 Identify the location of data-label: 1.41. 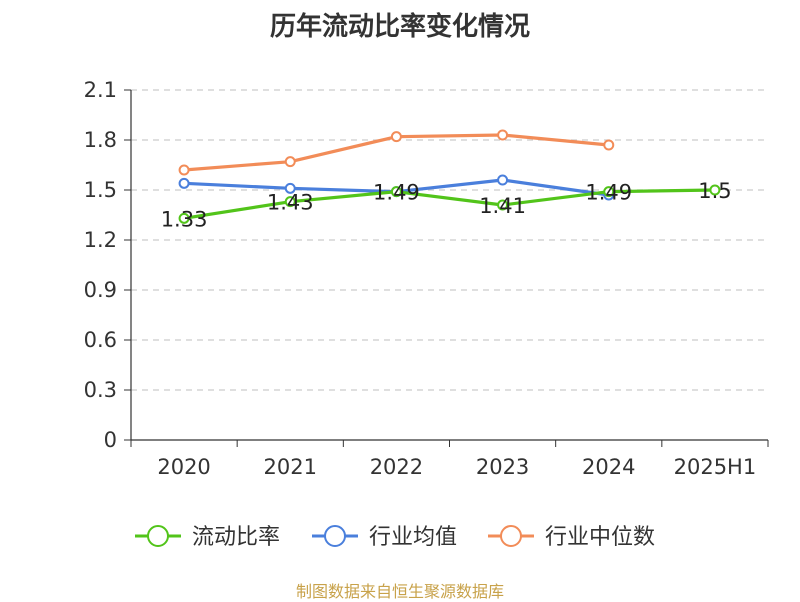
(502, 206).